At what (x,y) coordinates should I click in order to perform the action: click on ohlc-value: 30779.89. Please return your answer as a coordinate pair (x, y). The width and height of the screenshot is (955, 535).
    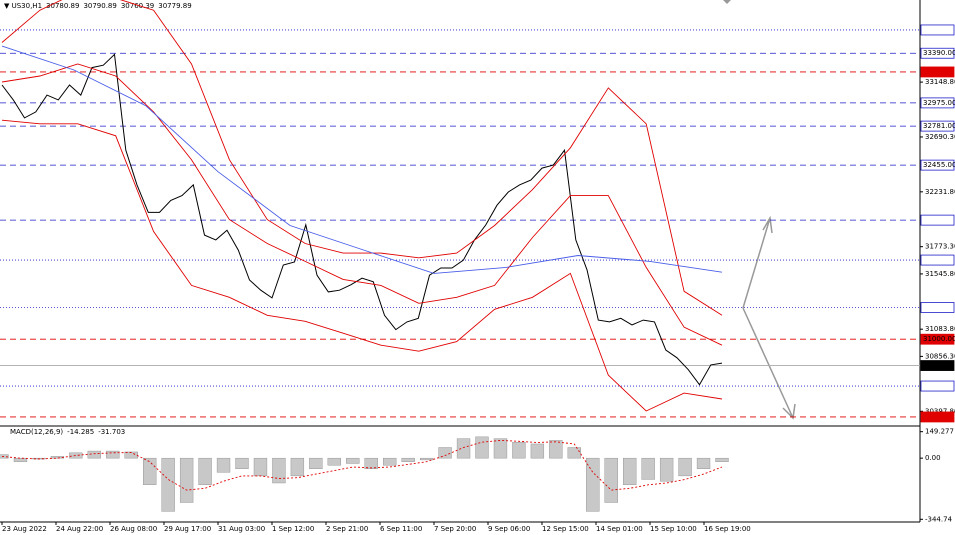
    Looking at the image, I should click on (174, 6).